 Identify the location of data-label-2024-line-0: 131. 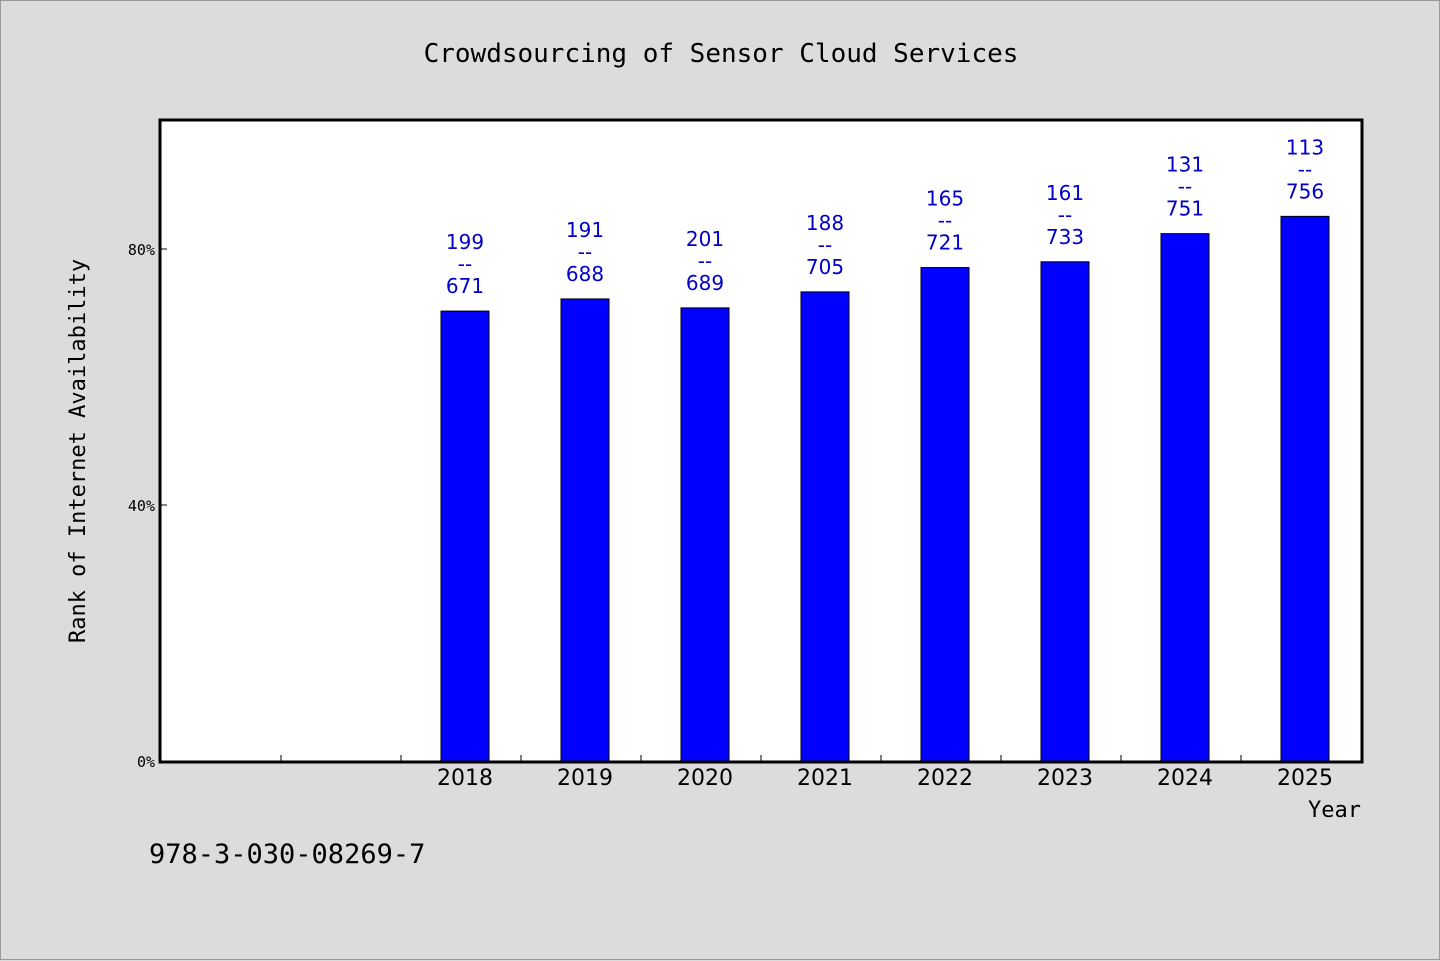
(1185, 165).